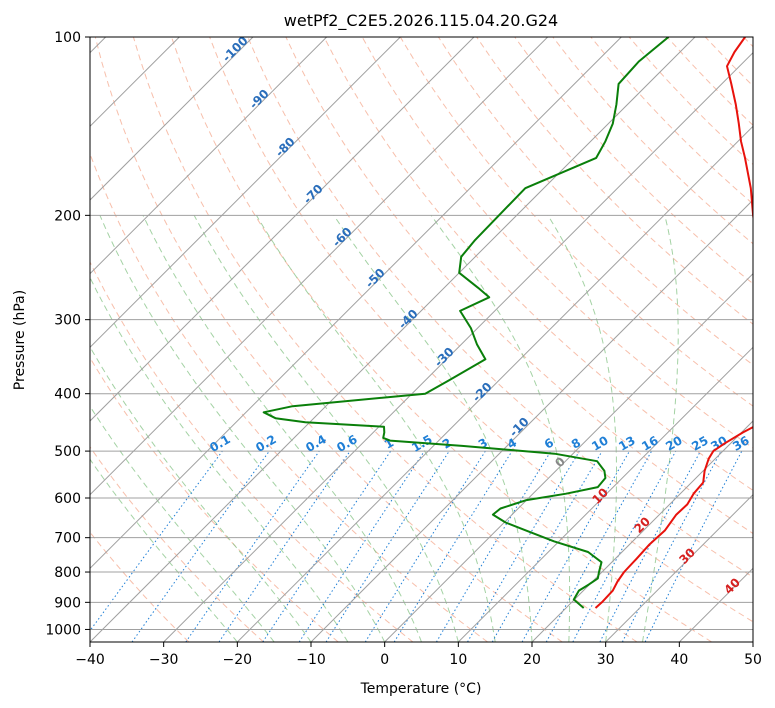 This screenshot has height=708, width=775. Describe the element at coordinates (67, 321) in the screenshot. I see `y-tick-label: 300` at that location.